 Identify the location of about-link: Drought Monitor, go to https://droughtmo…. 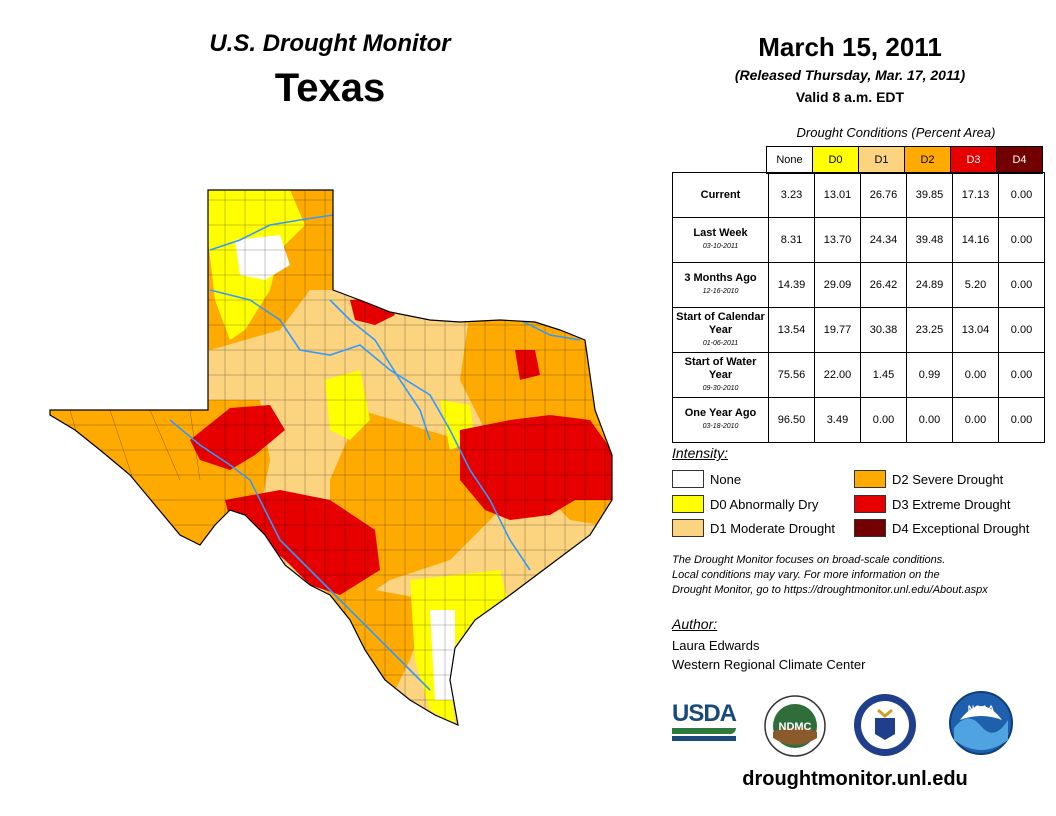
(830, 590).